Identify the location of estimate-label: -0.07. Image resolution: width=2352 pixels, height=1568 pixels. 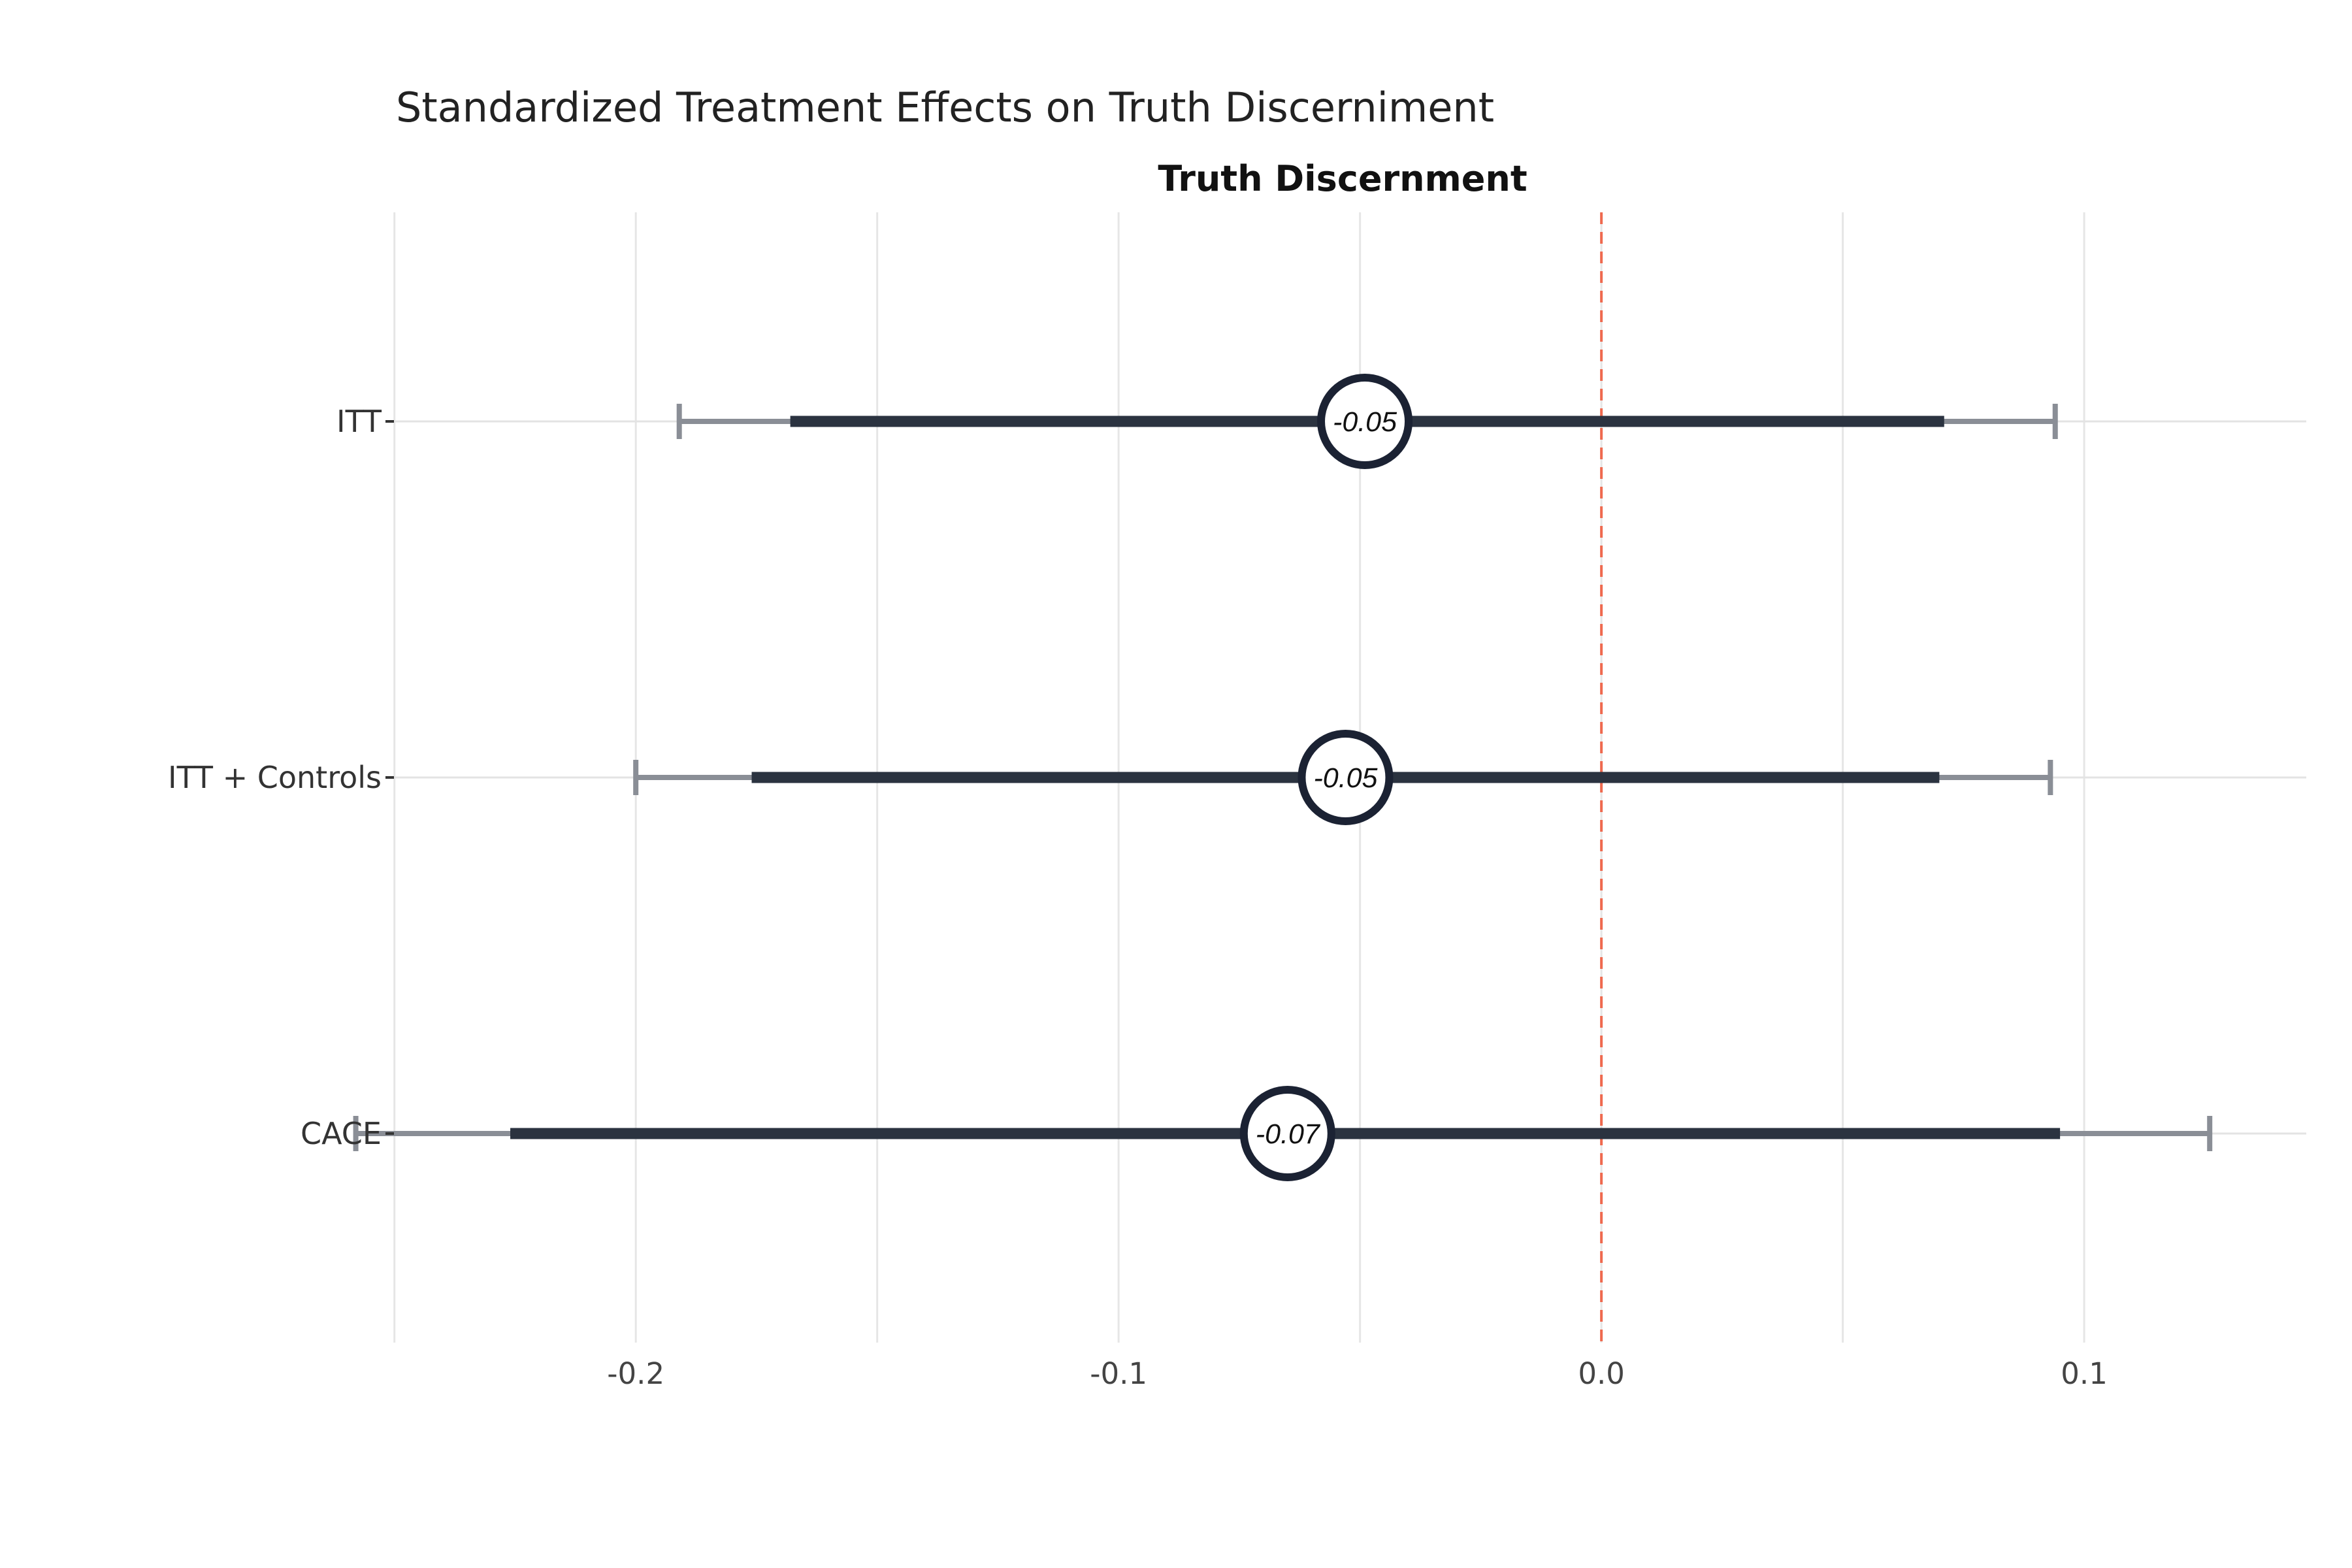
(1288, 1134).